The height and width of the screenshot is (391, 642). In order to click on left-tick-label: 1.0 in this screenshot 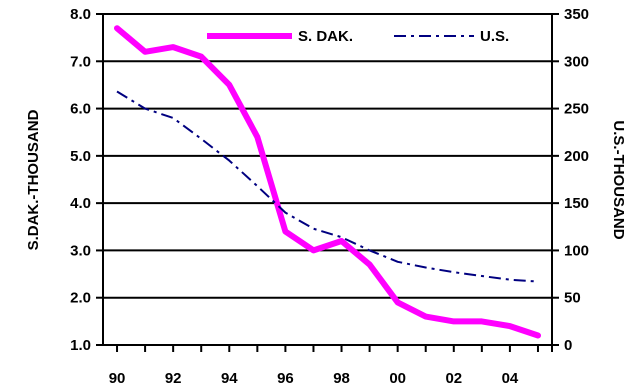, I will do `click(80, 345)`.